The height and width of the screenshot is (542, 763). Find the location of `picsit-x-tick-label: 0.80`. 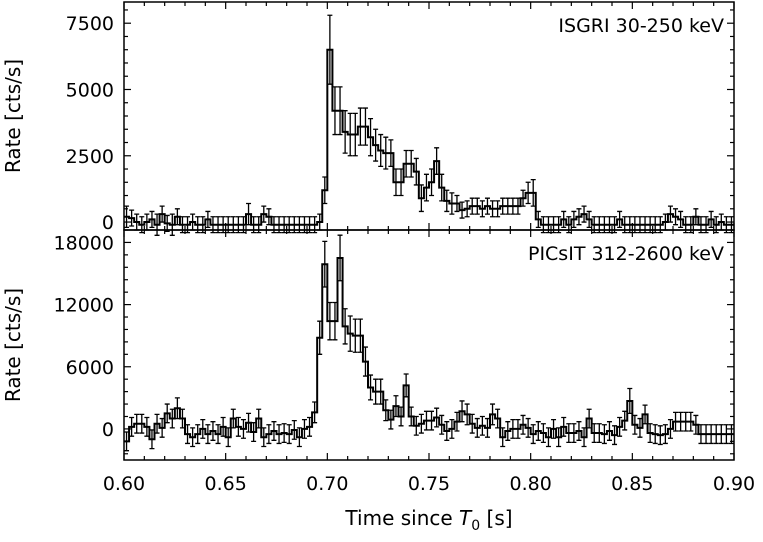

picsit-x-tick-label: 0.80 is located at coordinates (531, 484).